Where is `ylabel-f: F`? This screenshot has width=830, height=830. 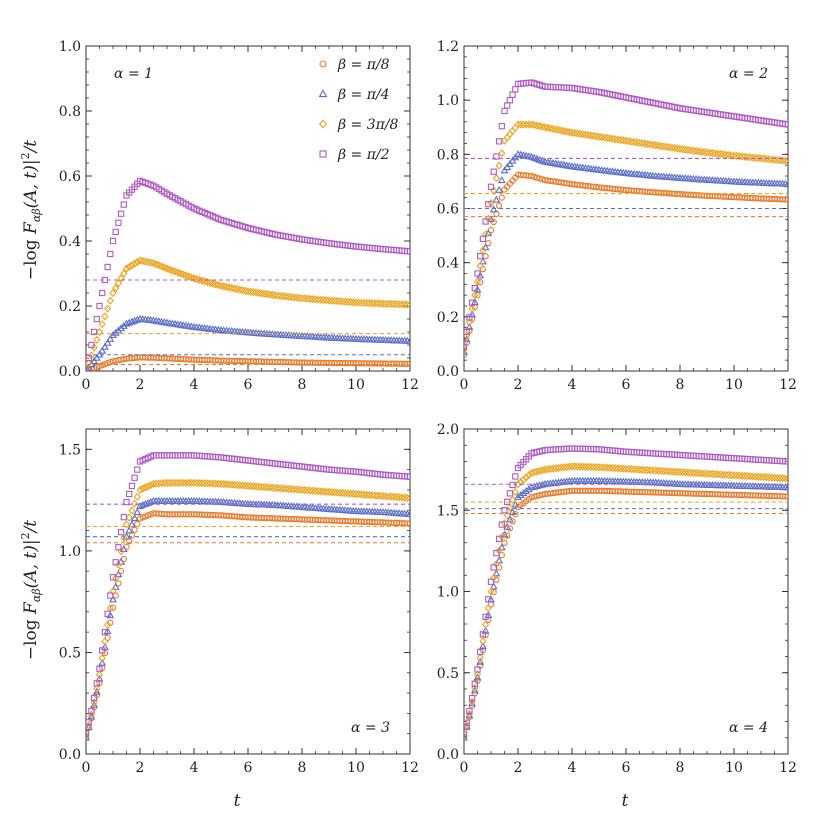 ylabel-f: F is located at coordinates (31, 608).